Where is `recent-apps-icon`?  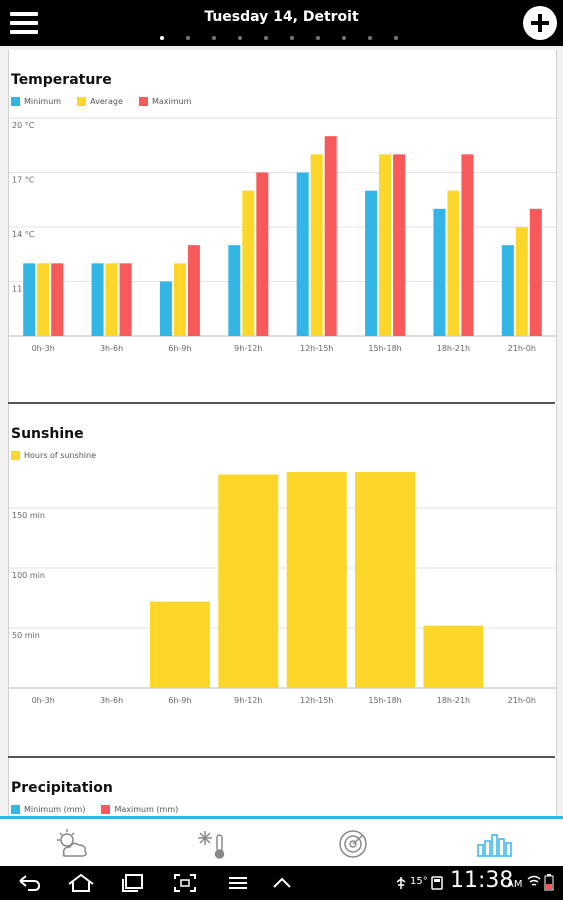 recent-apps-icon is located at coordinates (133, 883).